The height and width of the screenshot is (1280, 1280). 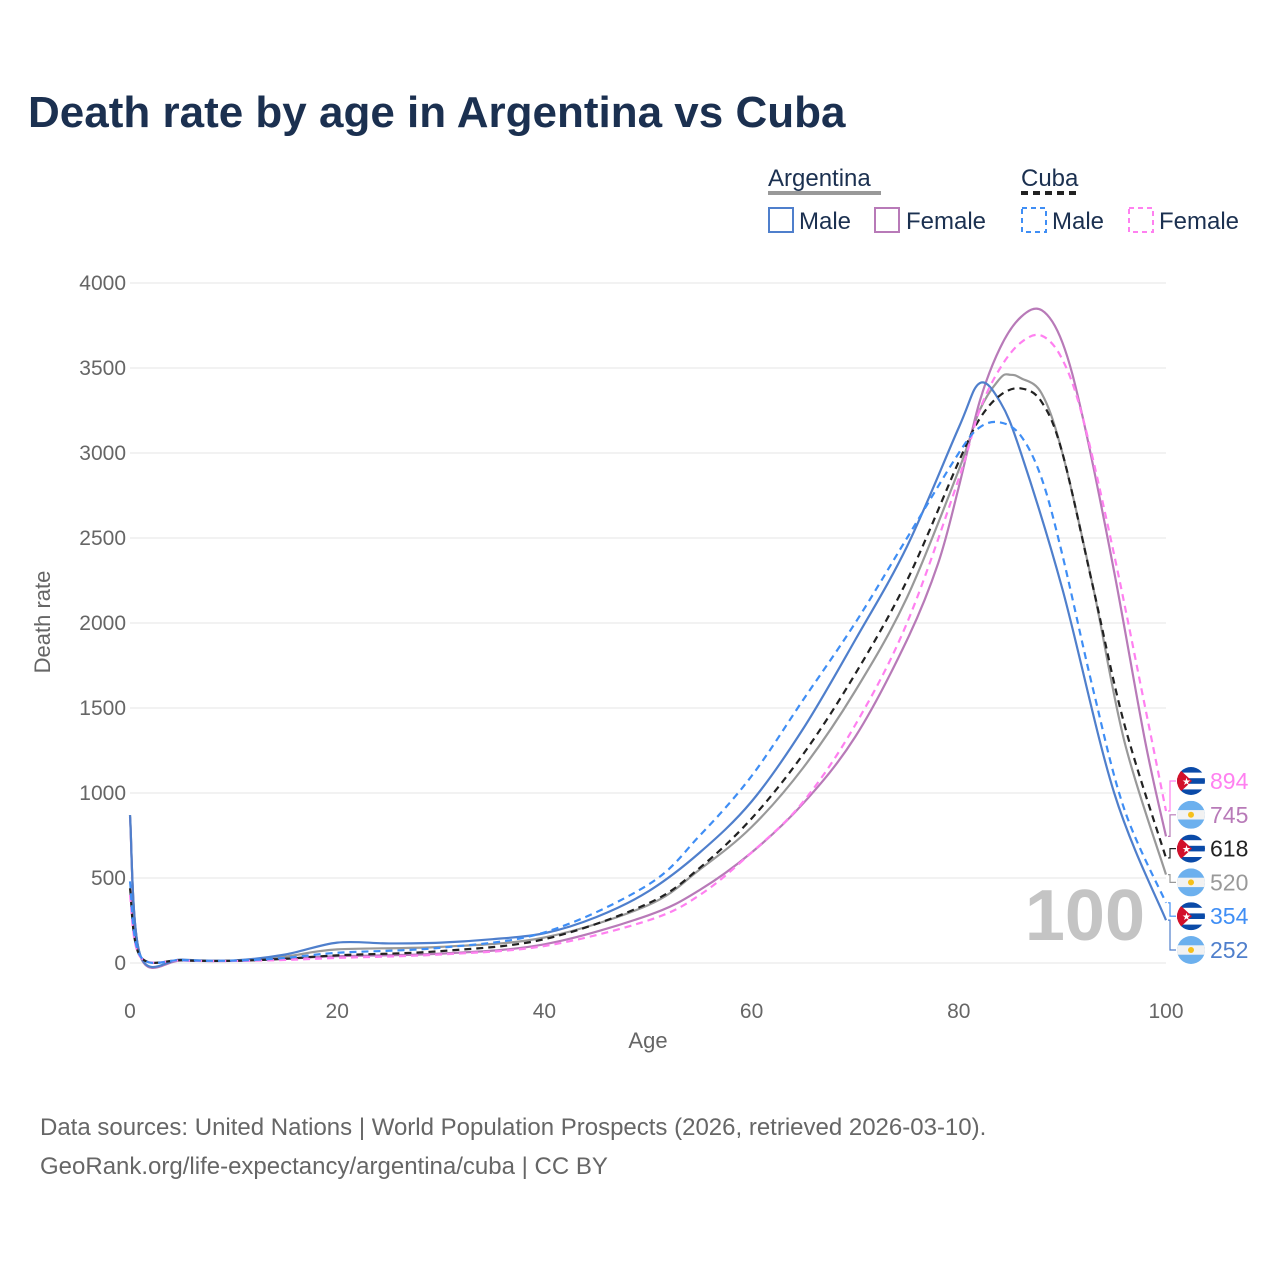 I want to click on y-tick-label: 500, so click(x=108, y=878).